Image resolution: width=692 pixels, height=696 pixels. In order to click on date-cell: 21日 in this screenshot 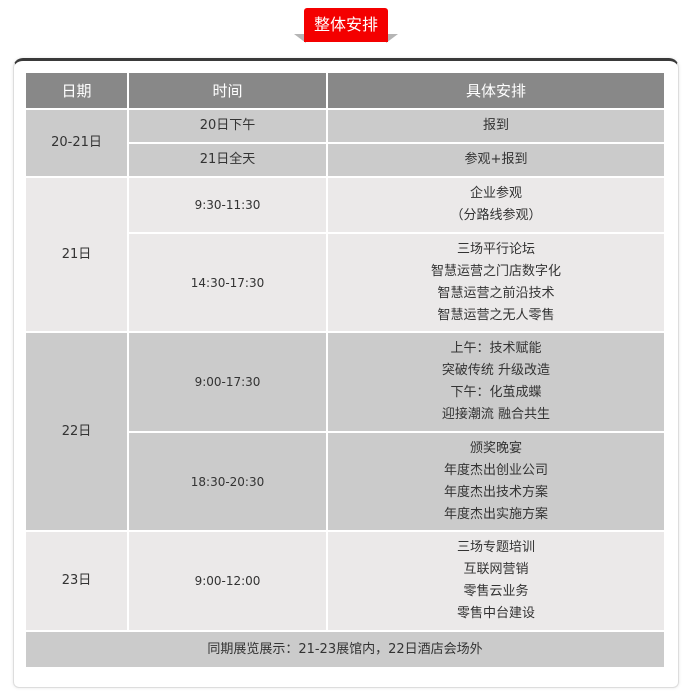, I will do `click(76, 254)`.